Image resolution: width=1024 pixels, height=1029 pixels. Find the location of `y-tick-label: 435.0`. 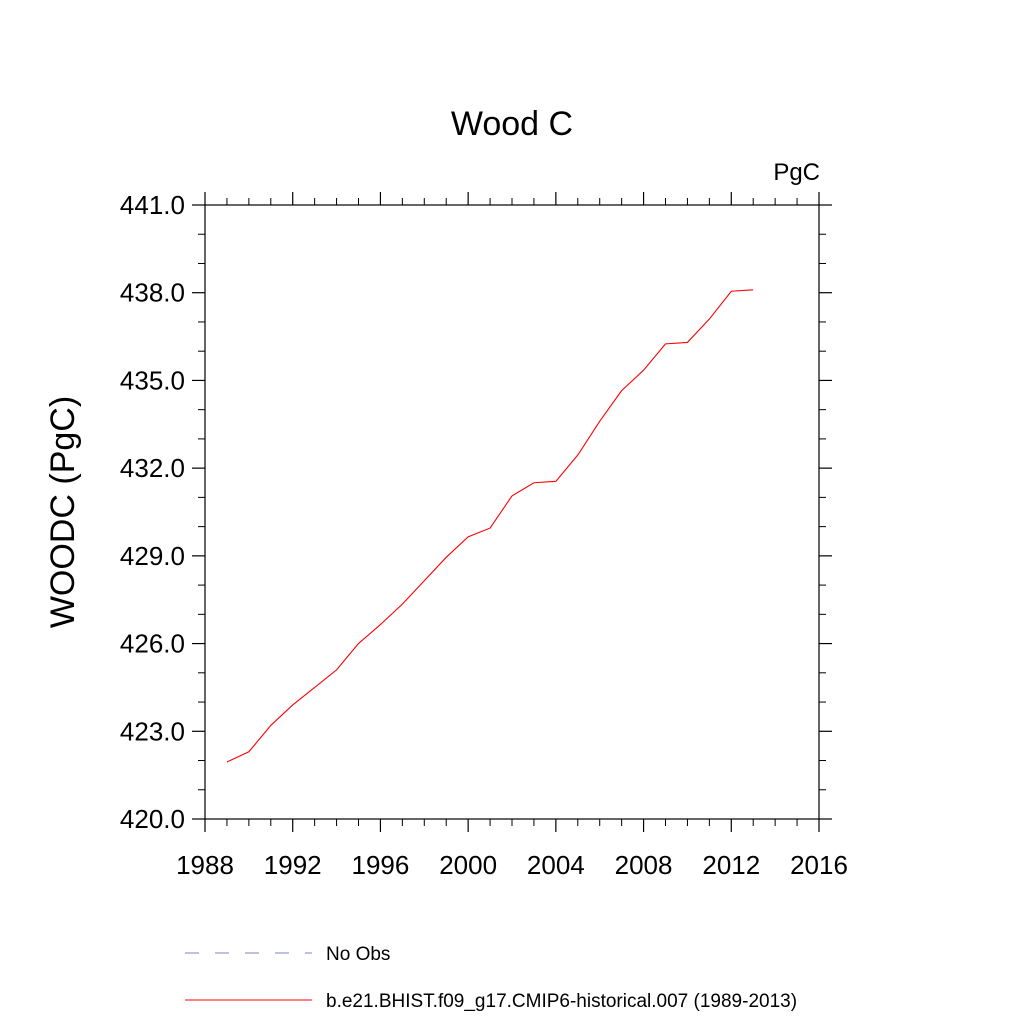

y-tick-label: 435.0 is located at coordinates (152, 380).